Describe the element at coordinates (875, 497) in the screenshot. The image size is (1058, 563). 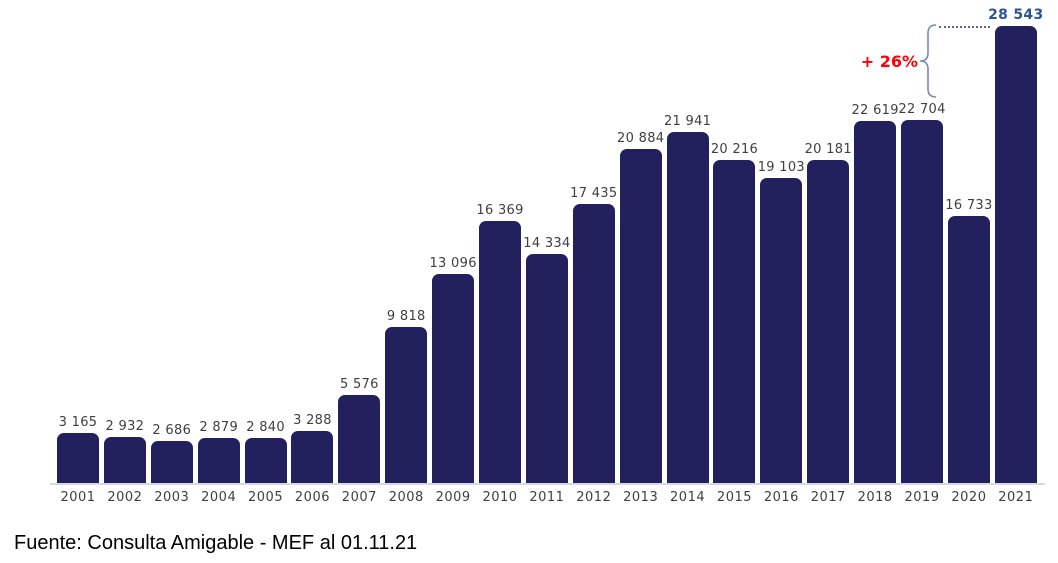
I see `x-axis-tick-label: 2018` at that location.